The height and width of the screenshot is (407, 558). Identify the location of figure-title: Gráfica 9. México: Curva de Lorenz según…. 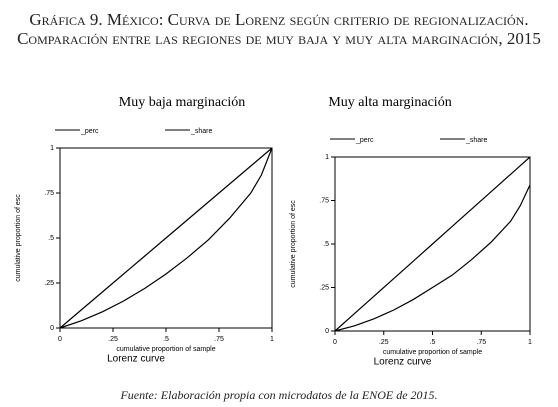
(279, 29).